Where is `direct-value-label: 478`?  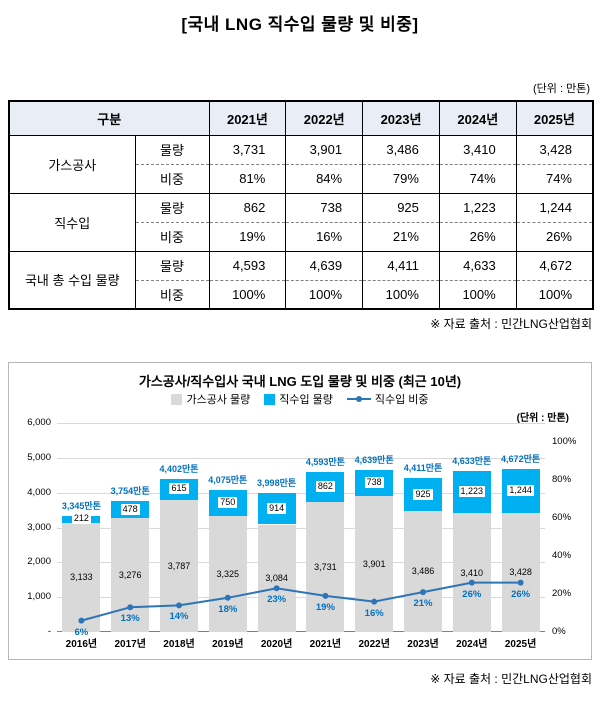
direct-value-label: 478 is located at coordinates (130, 509).